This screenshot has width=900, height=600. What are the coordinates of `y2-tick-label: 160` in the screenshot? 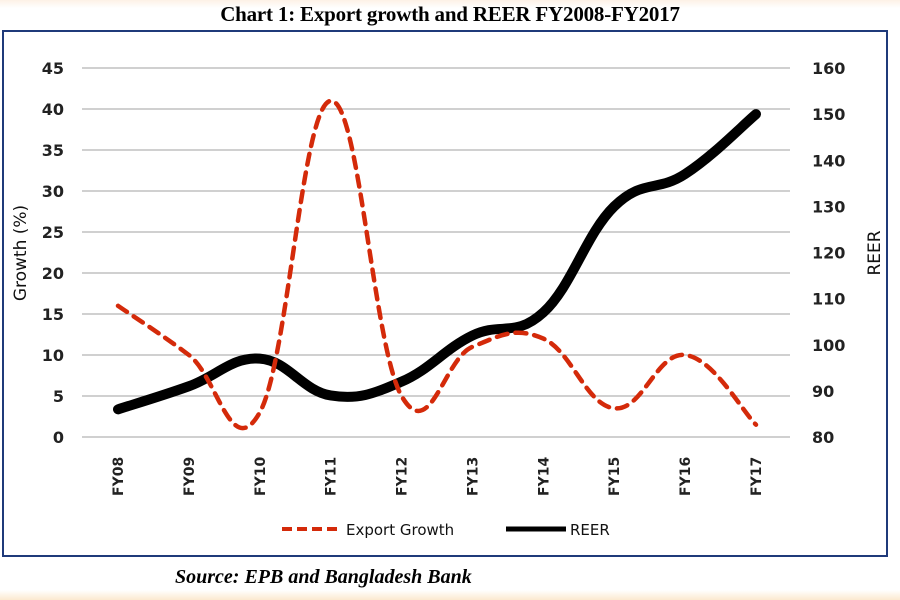 It's located at (828, 68).